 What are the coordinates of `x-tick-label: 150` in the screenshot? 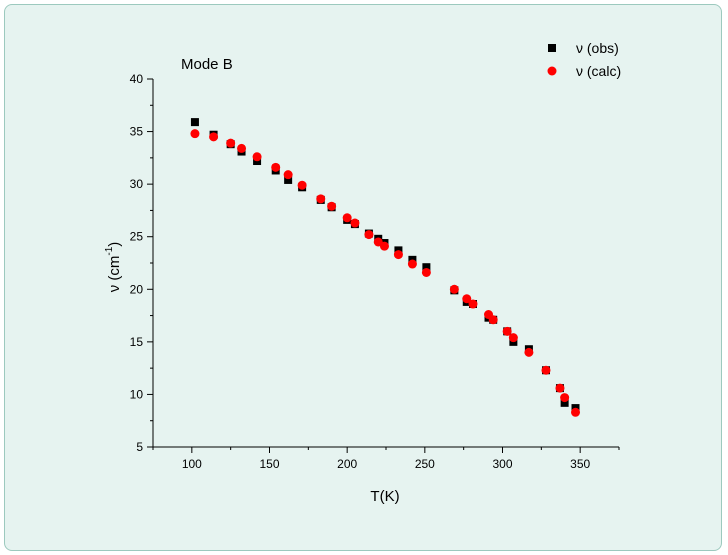 It's located at (269, 464).